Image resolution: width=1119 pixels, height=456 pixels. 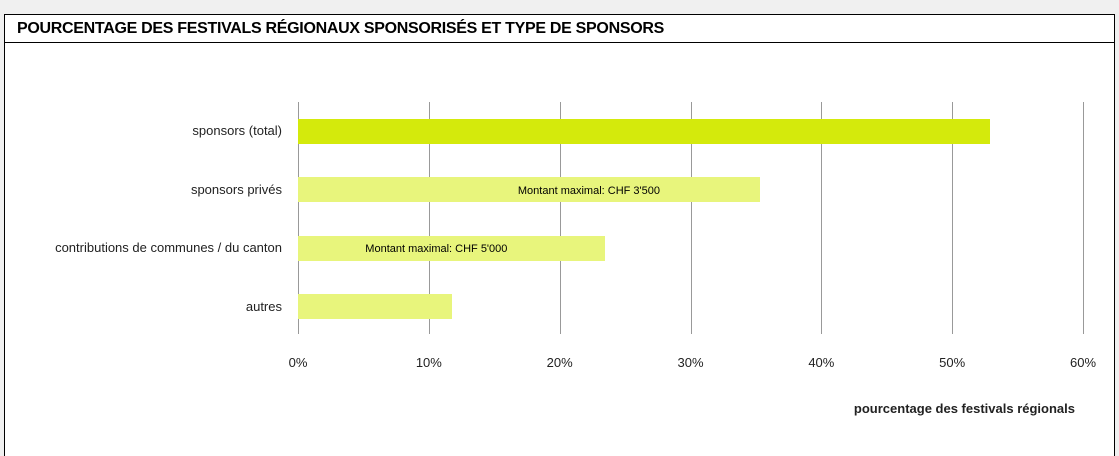 I want to click on x-tick-label: 30%, so click(x=690, y=362).